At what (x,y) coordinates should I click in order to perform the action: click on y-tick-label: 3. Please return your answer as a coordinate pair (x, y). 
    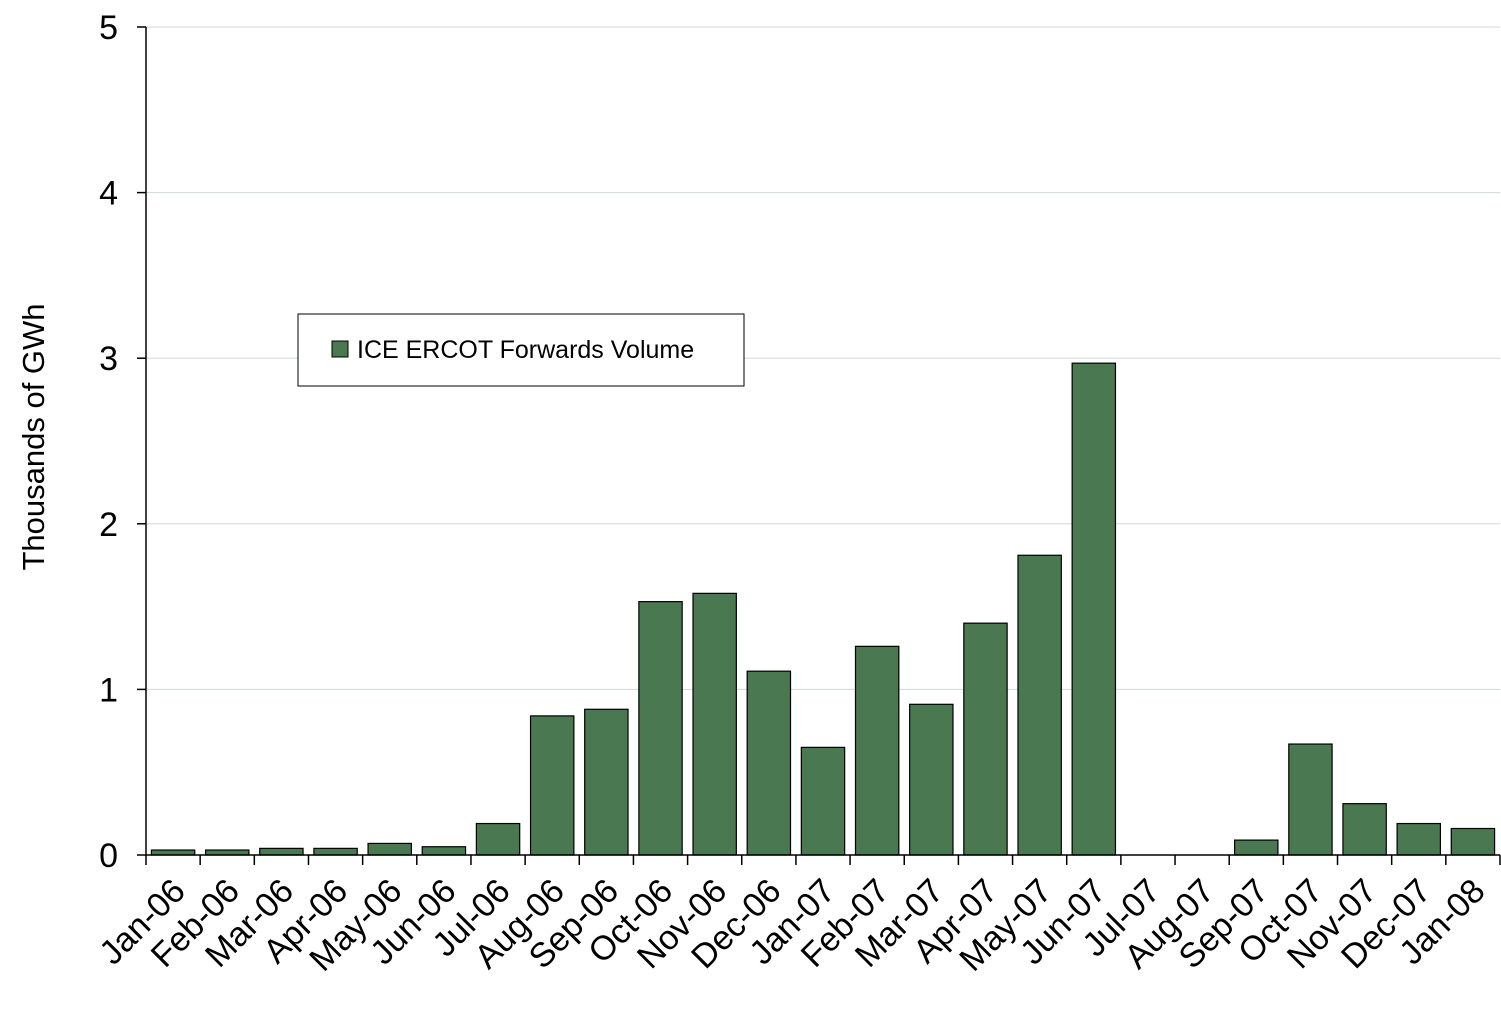
    Looking at the image, I should click on (108, 359).